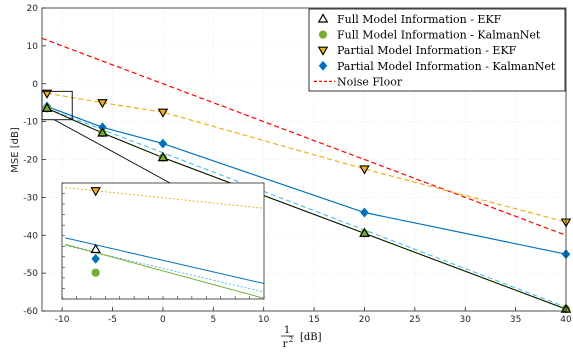 This screenshot has height=352, width=573. Describe the element at coordinates (566, 320) in the screenshot. I see `x-tick-label-10: 40` at that location.